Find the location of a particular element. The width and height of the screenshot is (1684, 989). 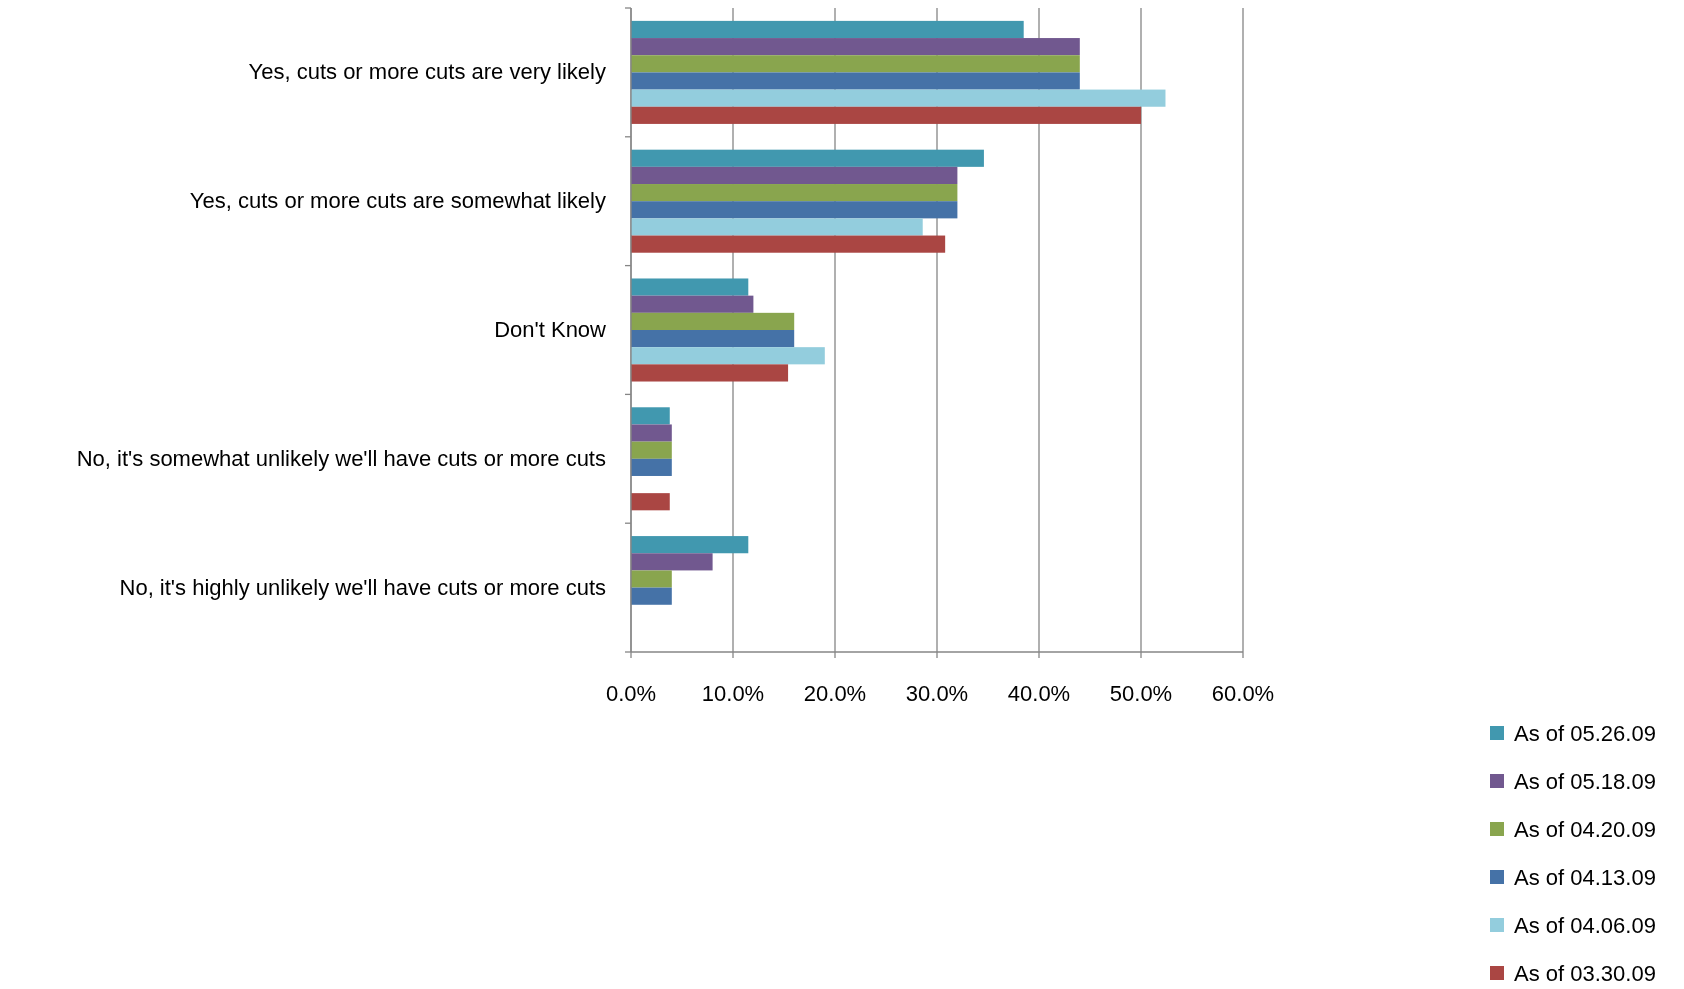

legend-label: As of 04.20.09 is located at coordinates (1585, 829).